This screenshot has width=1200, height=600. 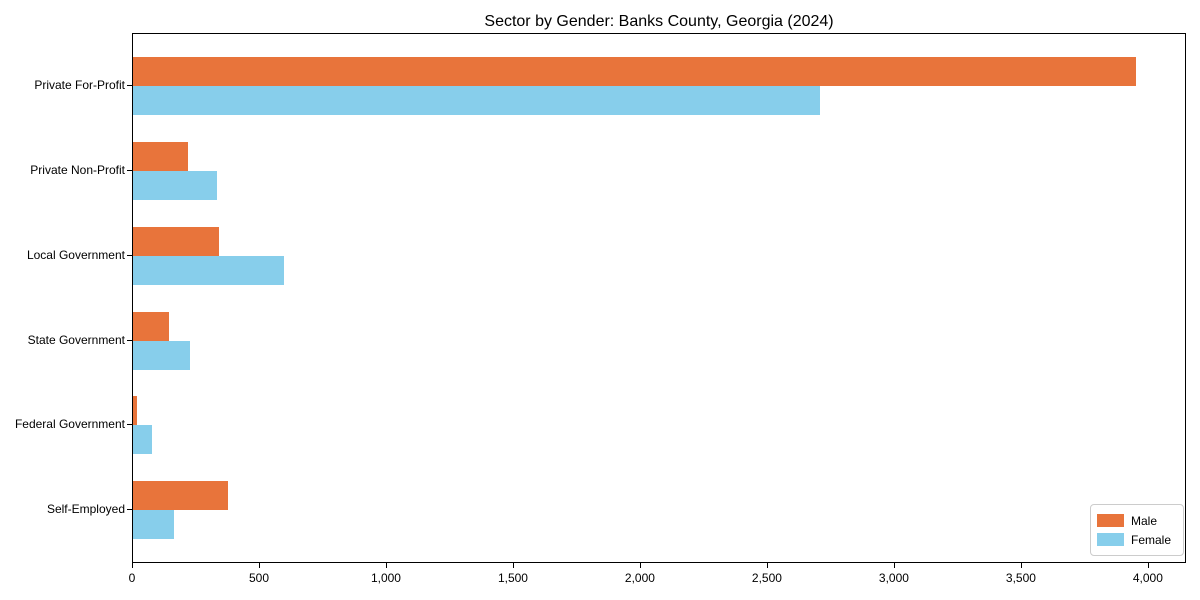 What do you see at coordinates (77, 170) in the screenshot?
I see `ytick-label-1: Private Non-Profit` at bounding box center [77, 170].